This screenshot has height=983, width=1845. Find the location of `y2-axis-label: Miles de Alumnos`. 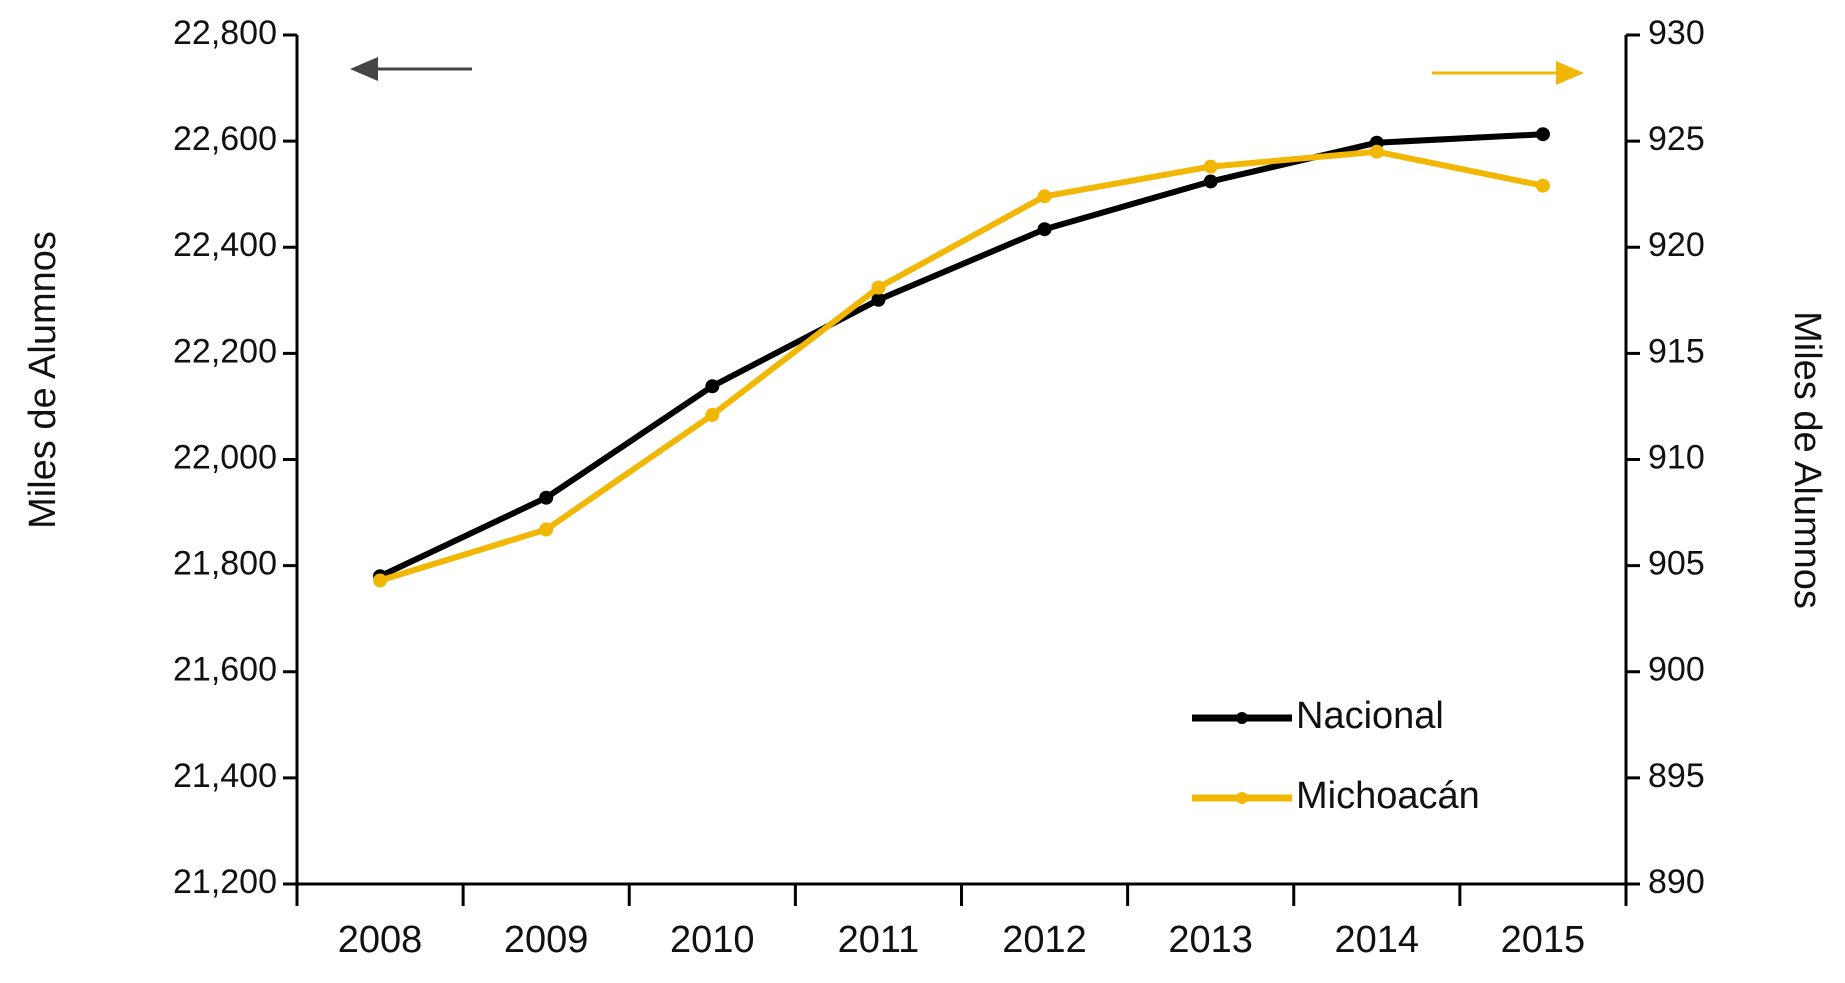

y2-axis-label: Miles de Alumnos is located at coordinates (1807, 460).